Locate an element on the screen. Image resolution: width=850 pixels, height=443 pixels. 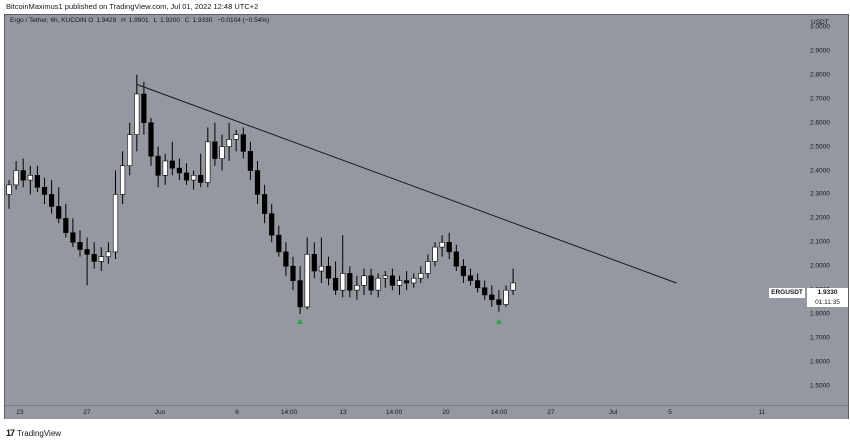
x-tick-label: 27 is located at coordinates (87, 412).